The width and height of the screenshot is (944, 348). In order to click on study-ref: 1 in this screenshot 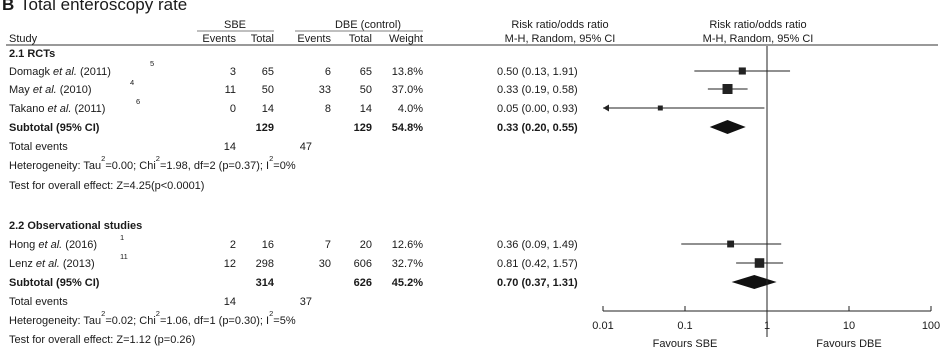, I will do `click(122, 237)`.